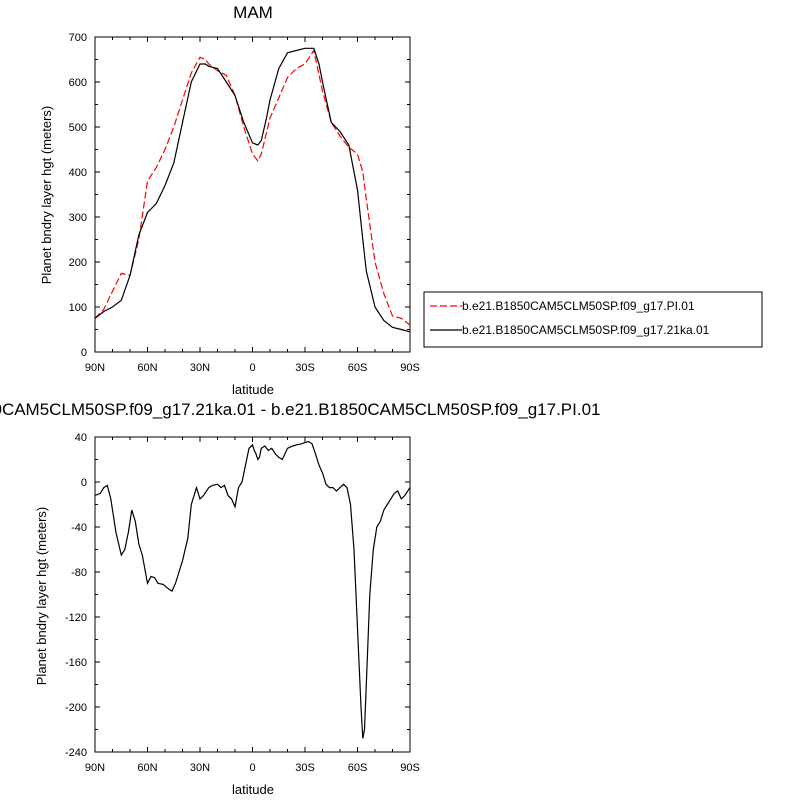  I want to click on y-tick-label: -240, so click(76, 753).